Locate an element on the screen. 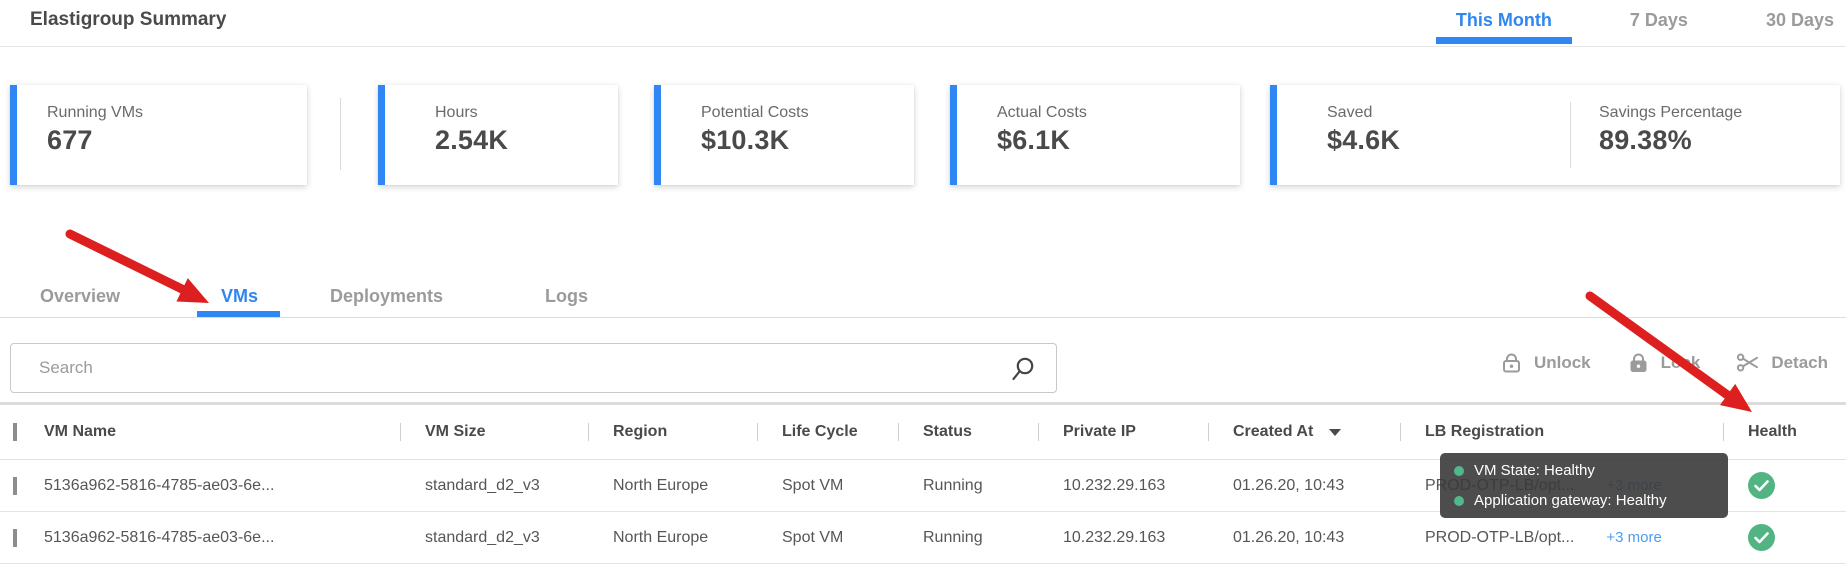  col-header-created-at: Created At is located at coordinates (1304, 432).